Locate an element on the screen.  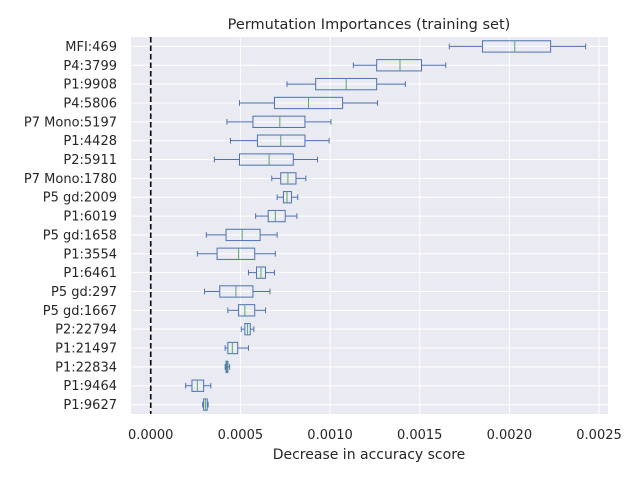
x-tick-label: 0.0010 is located at coordinates (330, 435).